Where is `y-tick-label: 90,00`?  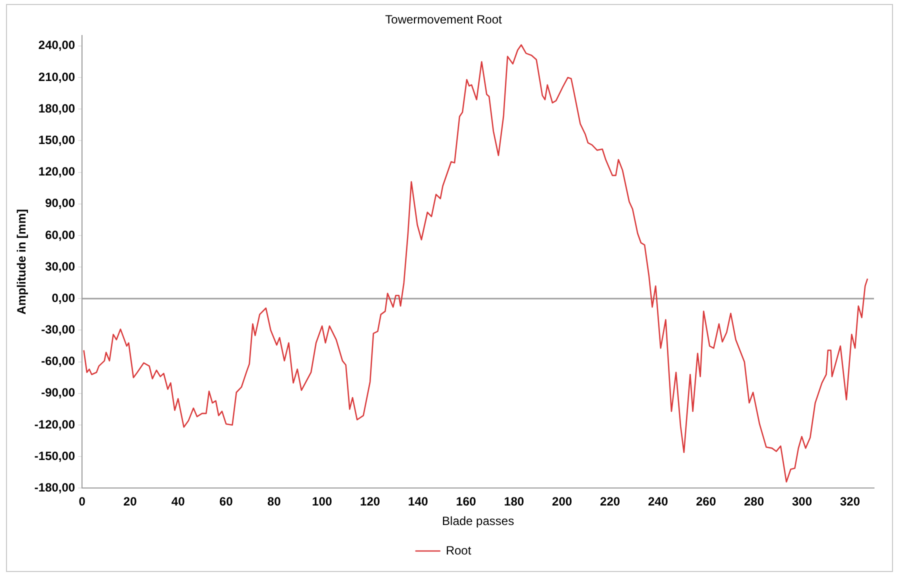
y-tick-label: 90,00 is located at coordinates (60, 203).